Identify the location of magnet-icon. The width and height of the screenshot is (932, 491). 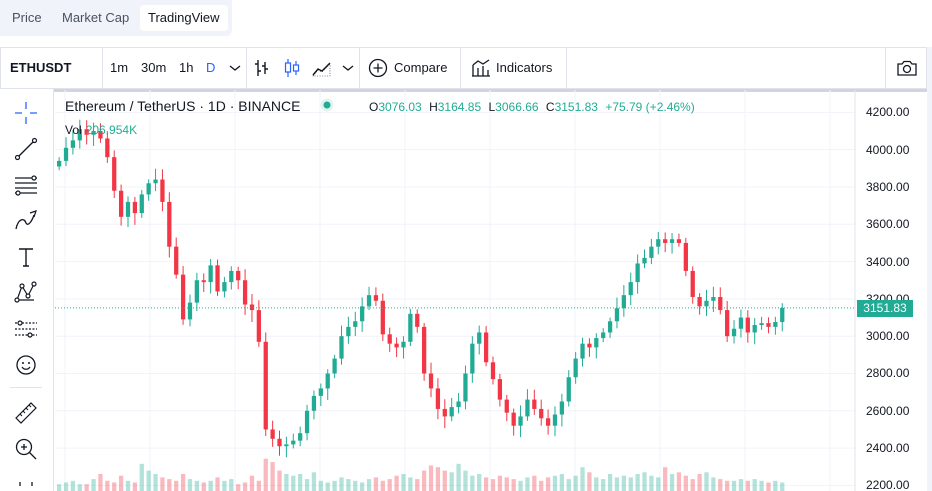
(26, 482).